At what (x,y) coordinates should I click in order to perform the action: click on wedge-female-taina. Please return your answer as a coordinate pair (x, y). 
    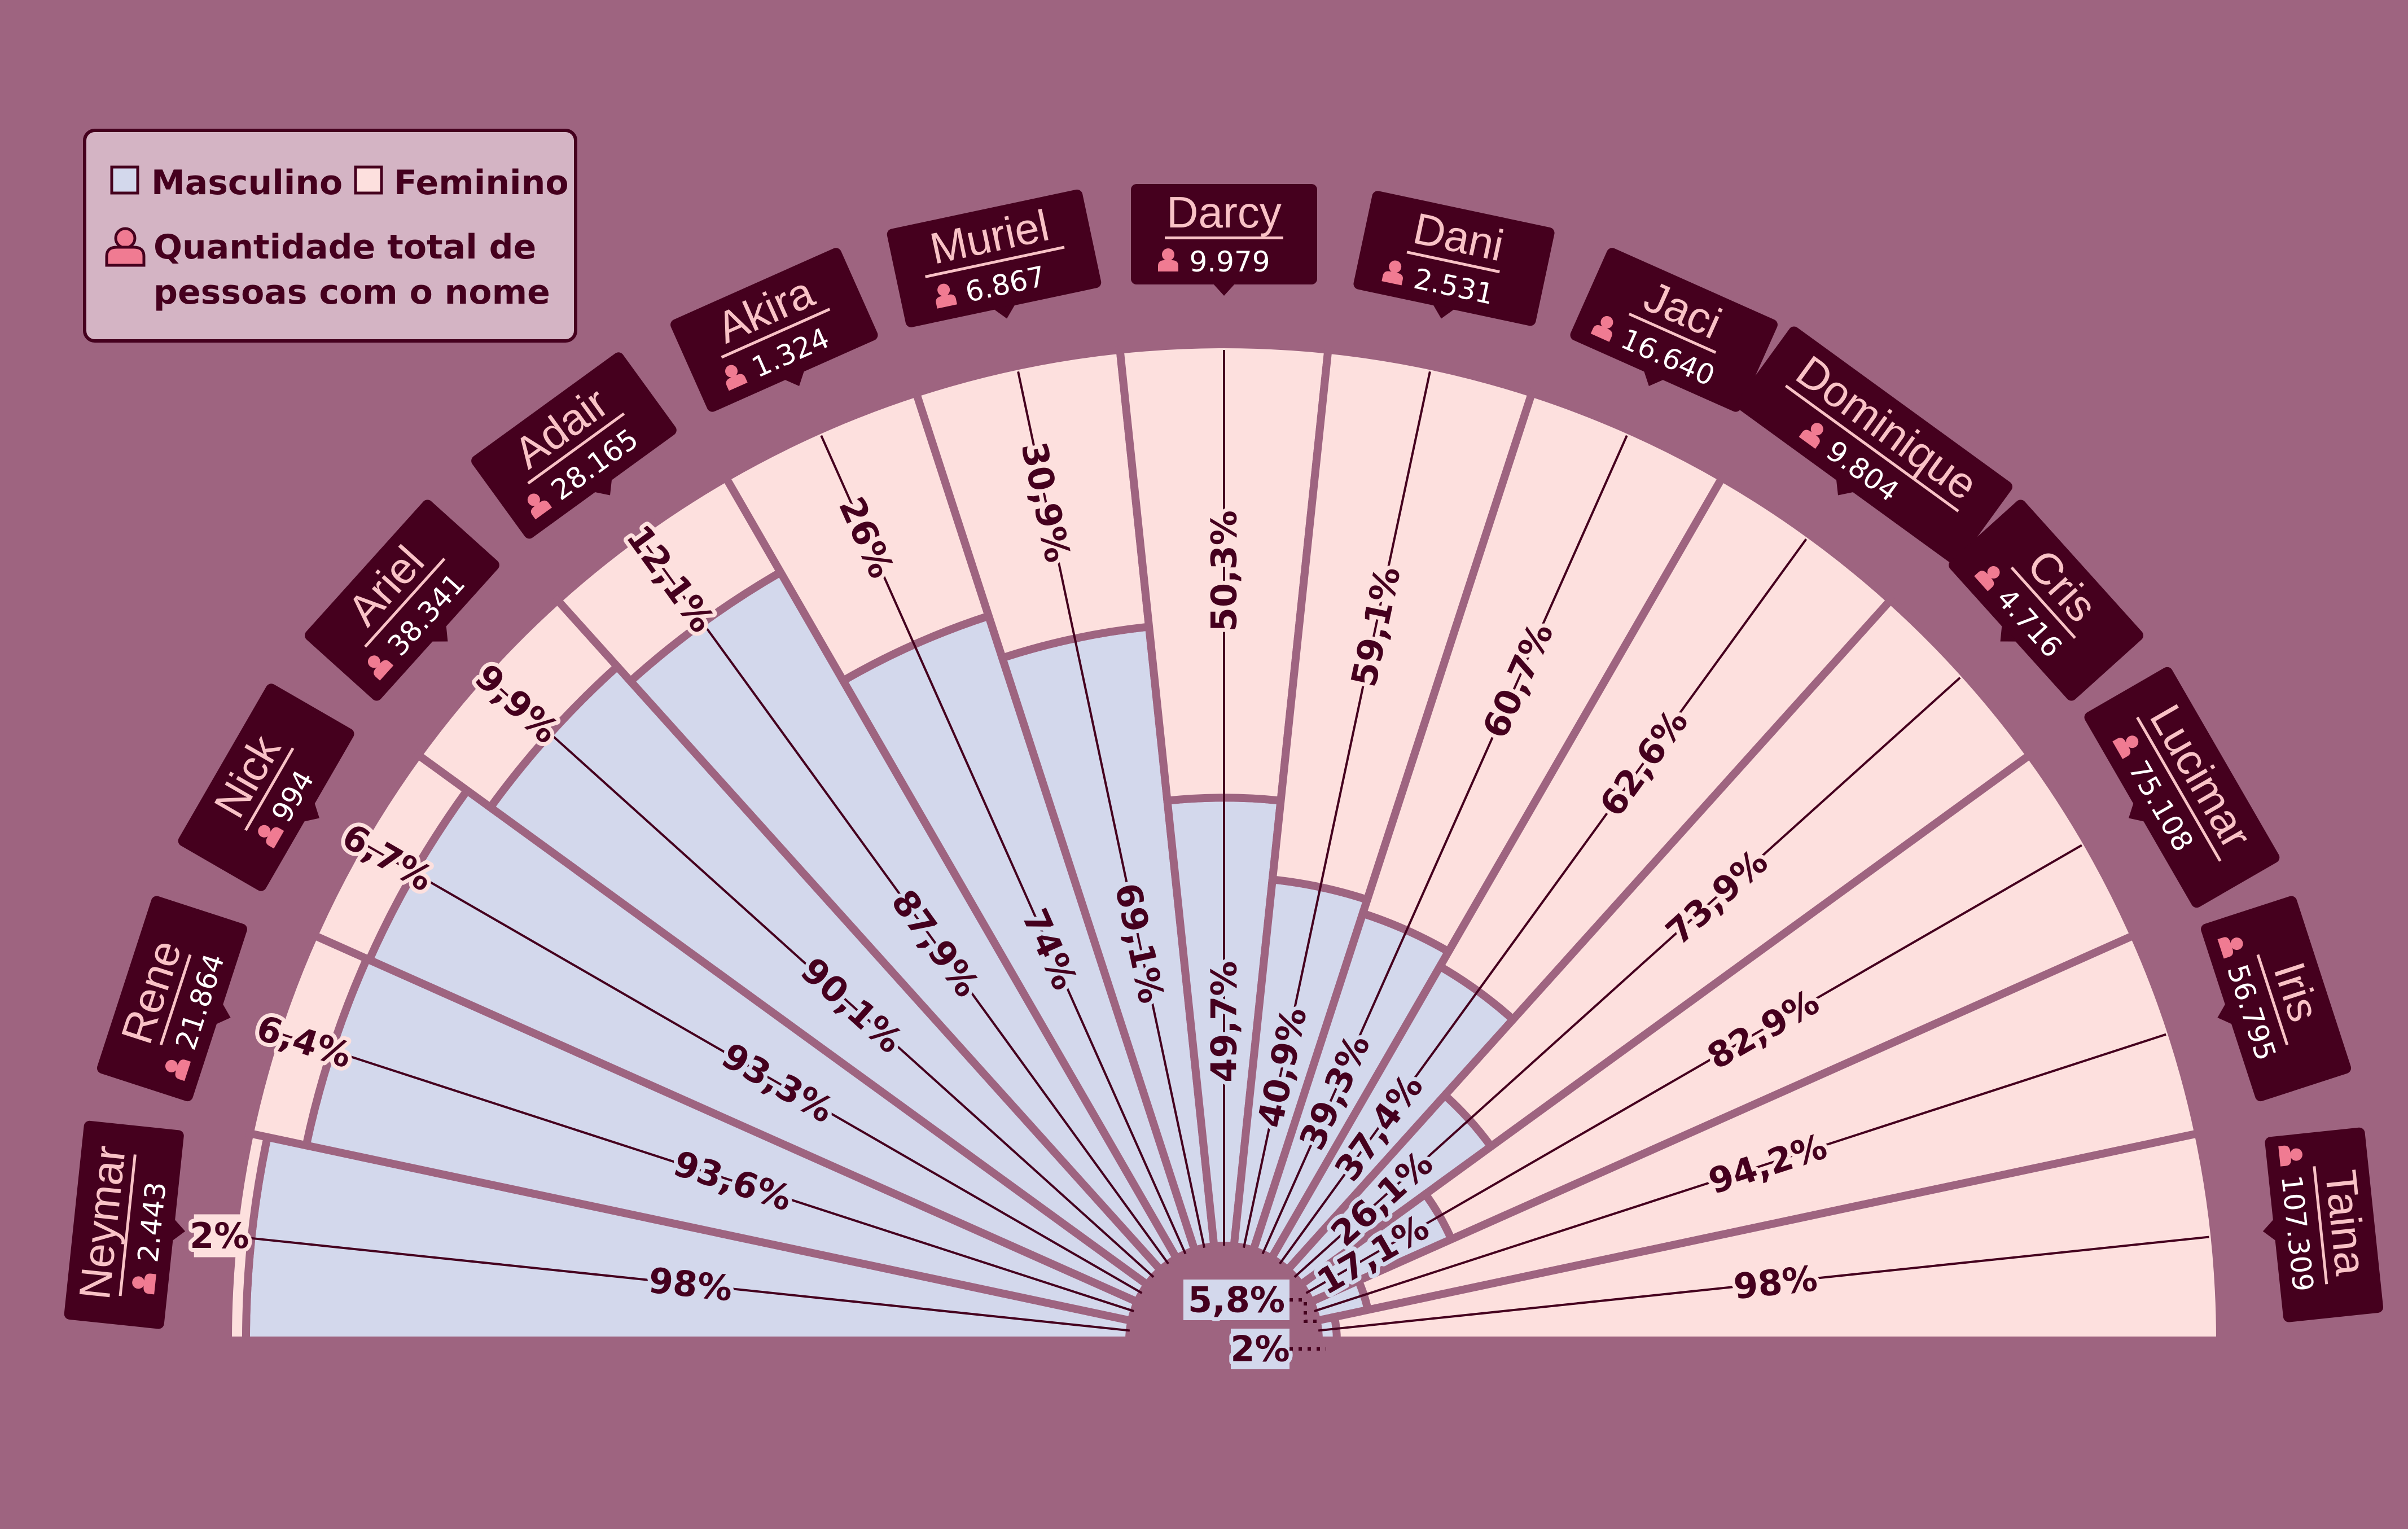
    Looking at the image, I should click on (1778, 1236).